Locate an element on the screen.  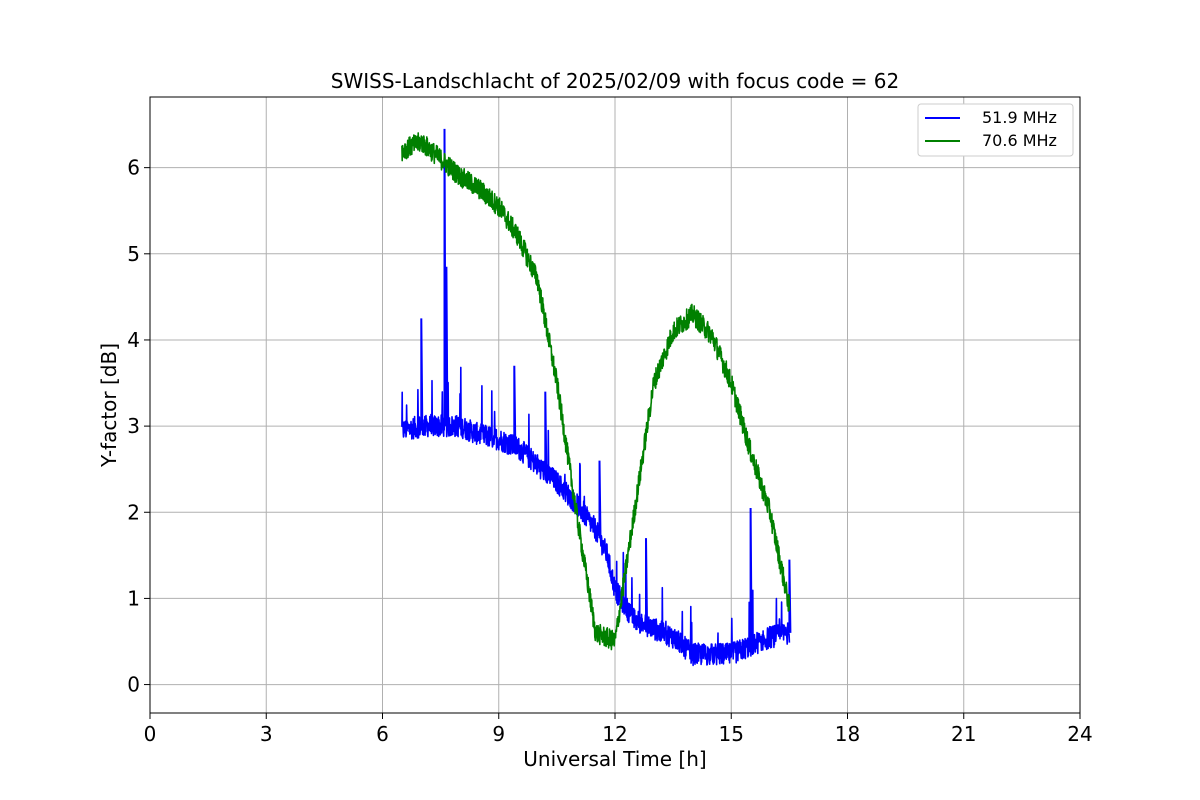
y-tick-label: 5 is located at coordinates (133, 254).